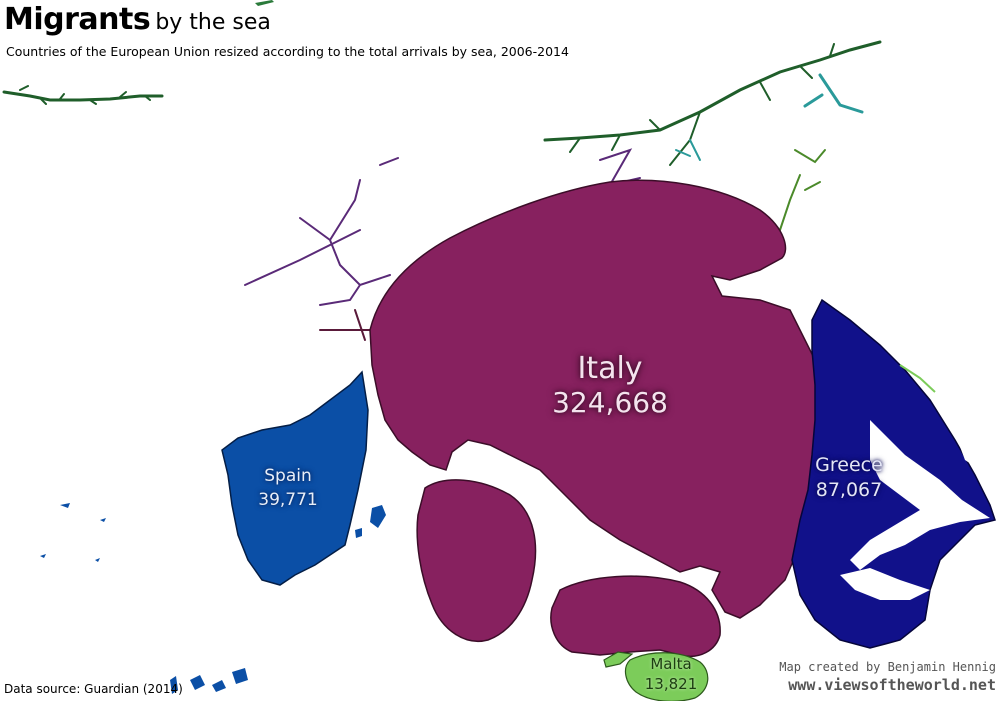  Describe the element at coordinates (442, 244) in the screenshot. I see `region-west-branches` at that location.